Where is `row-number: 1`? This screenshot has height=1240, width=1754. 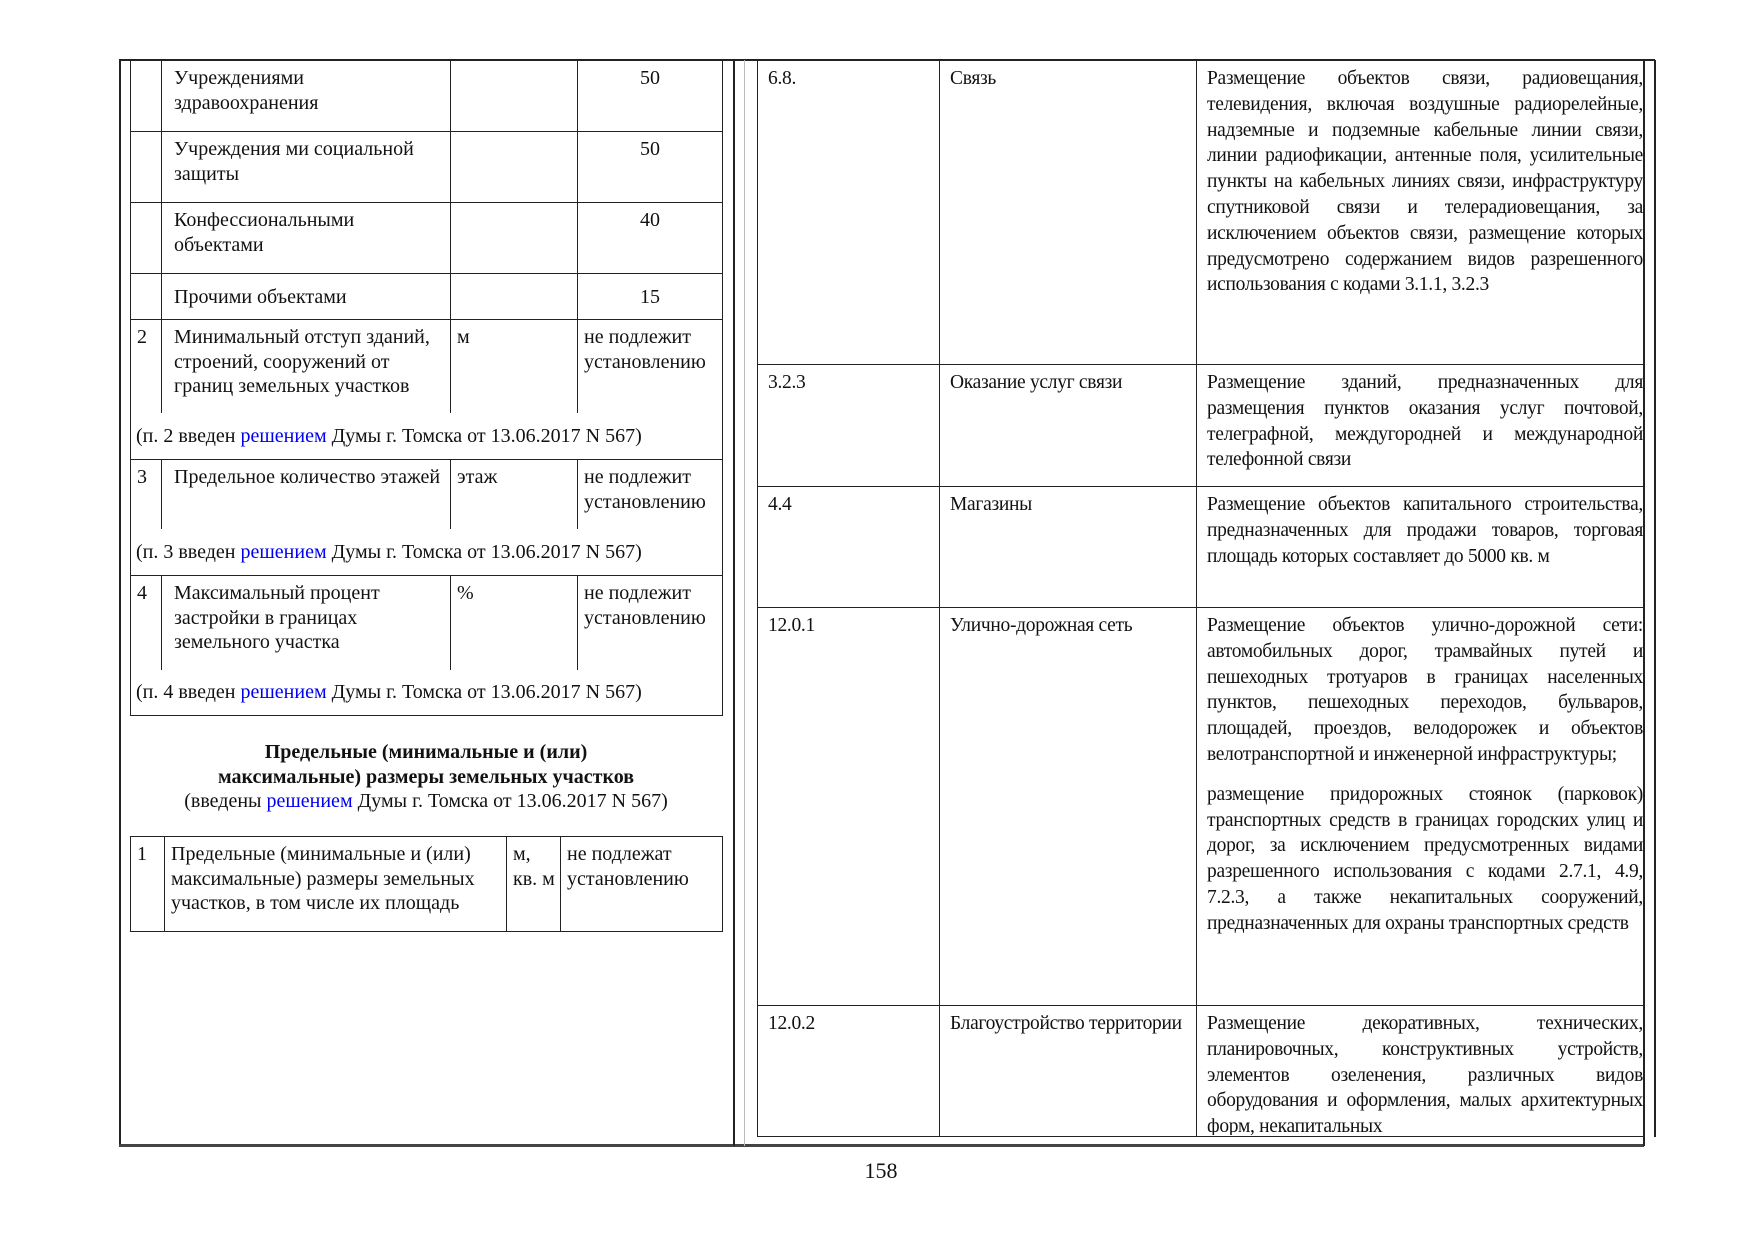 row-number: 1 is located at coordinates (147, 884).